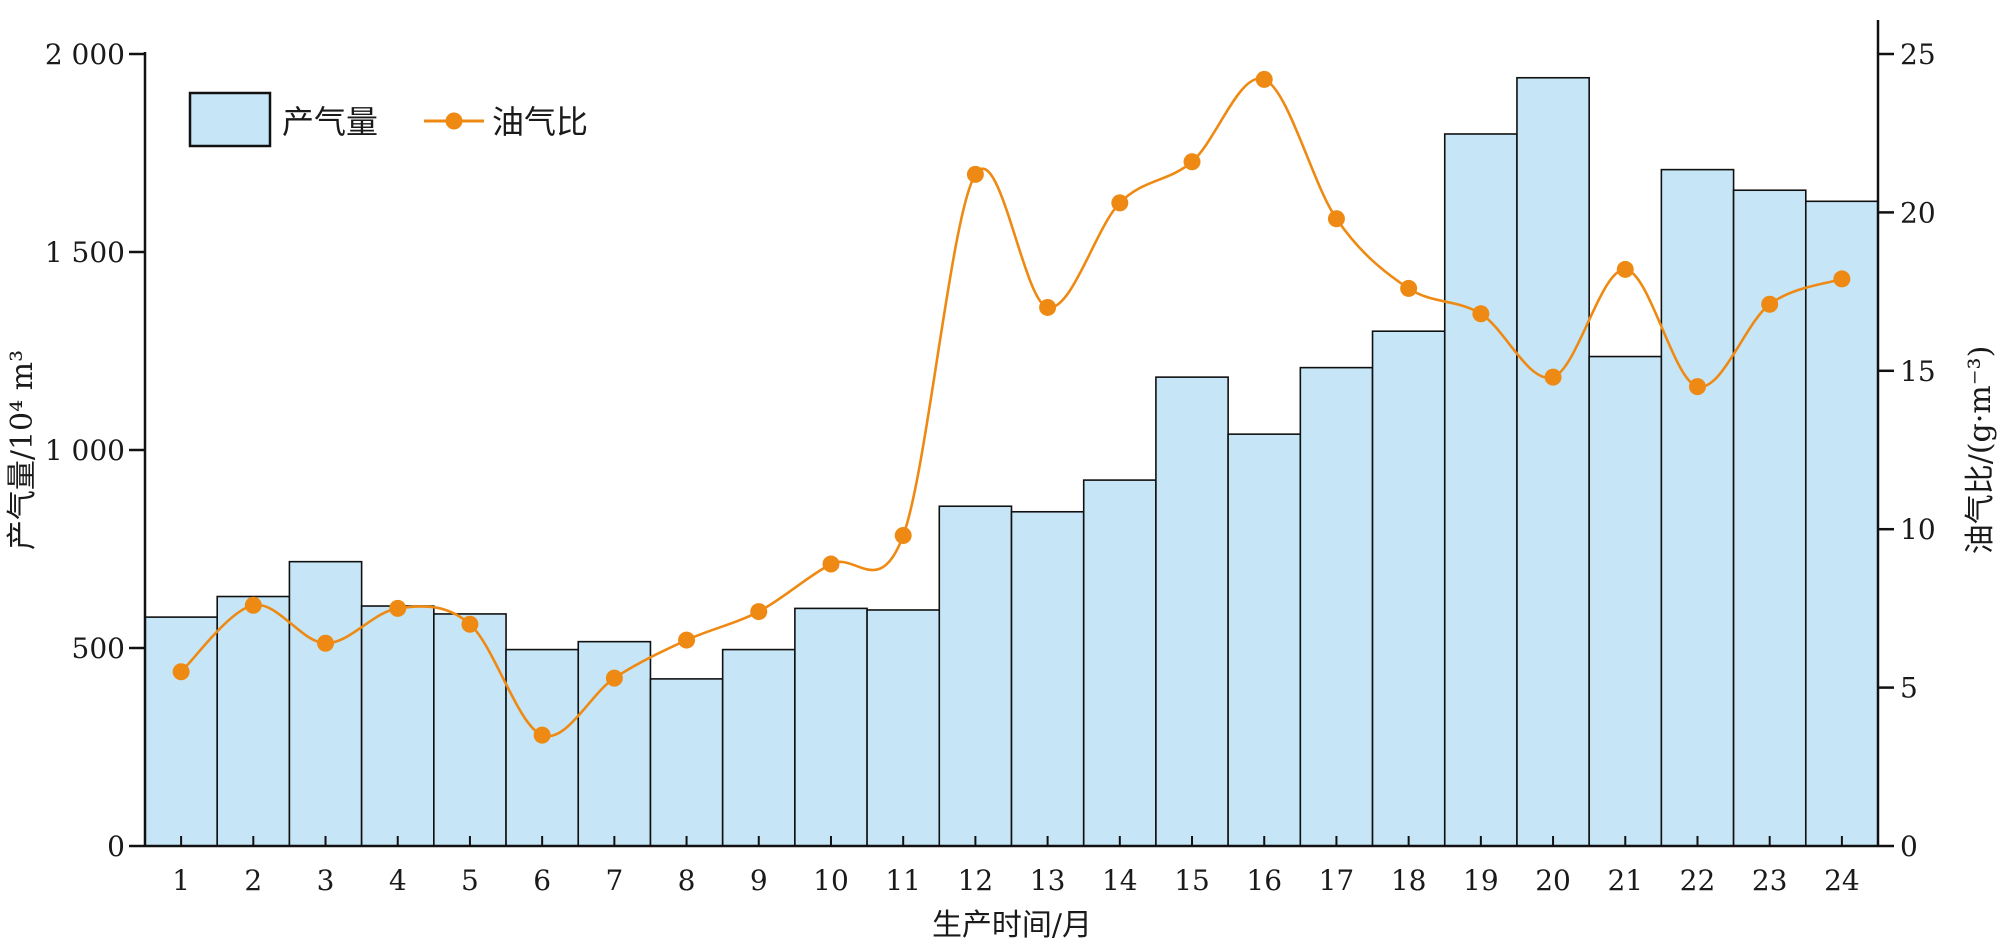 This screenshot has width=2000, height=946. I want to click on x-tick-label: 23, so click(1770, 880).